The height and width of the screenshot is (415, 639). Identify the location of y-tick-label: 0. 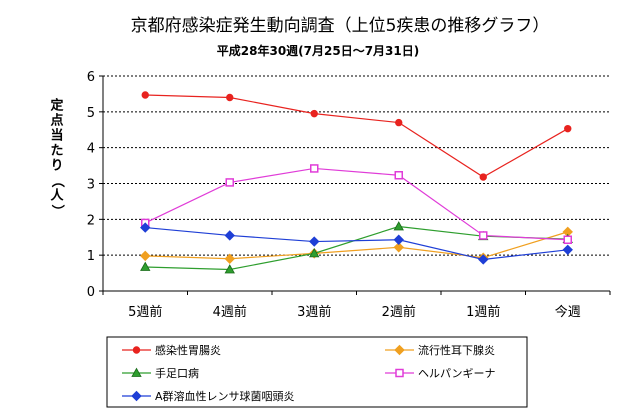
(91, 292).